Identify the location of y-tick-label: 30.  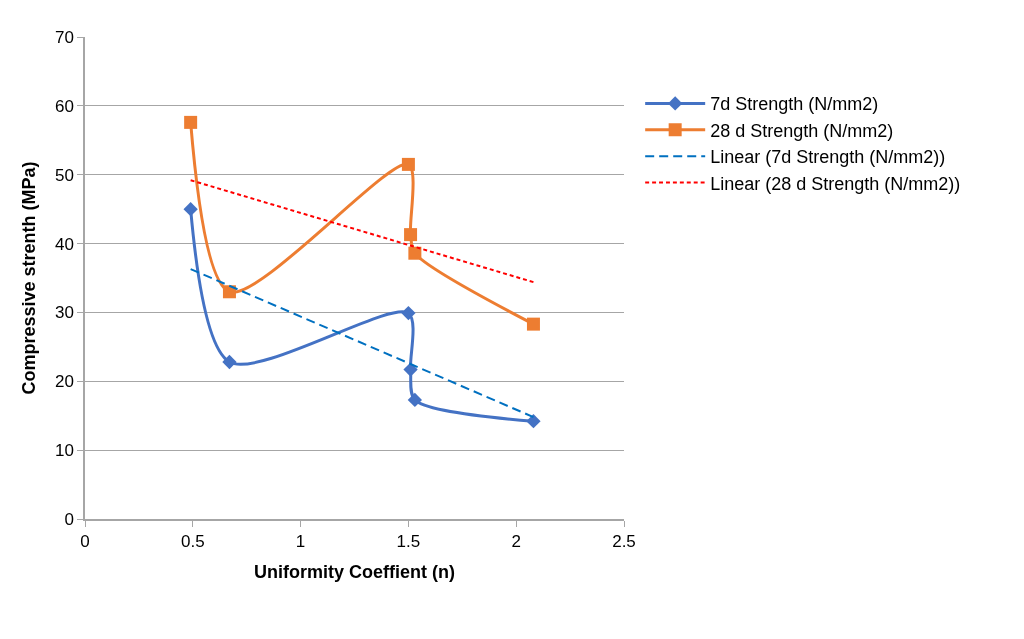
(64, 313).